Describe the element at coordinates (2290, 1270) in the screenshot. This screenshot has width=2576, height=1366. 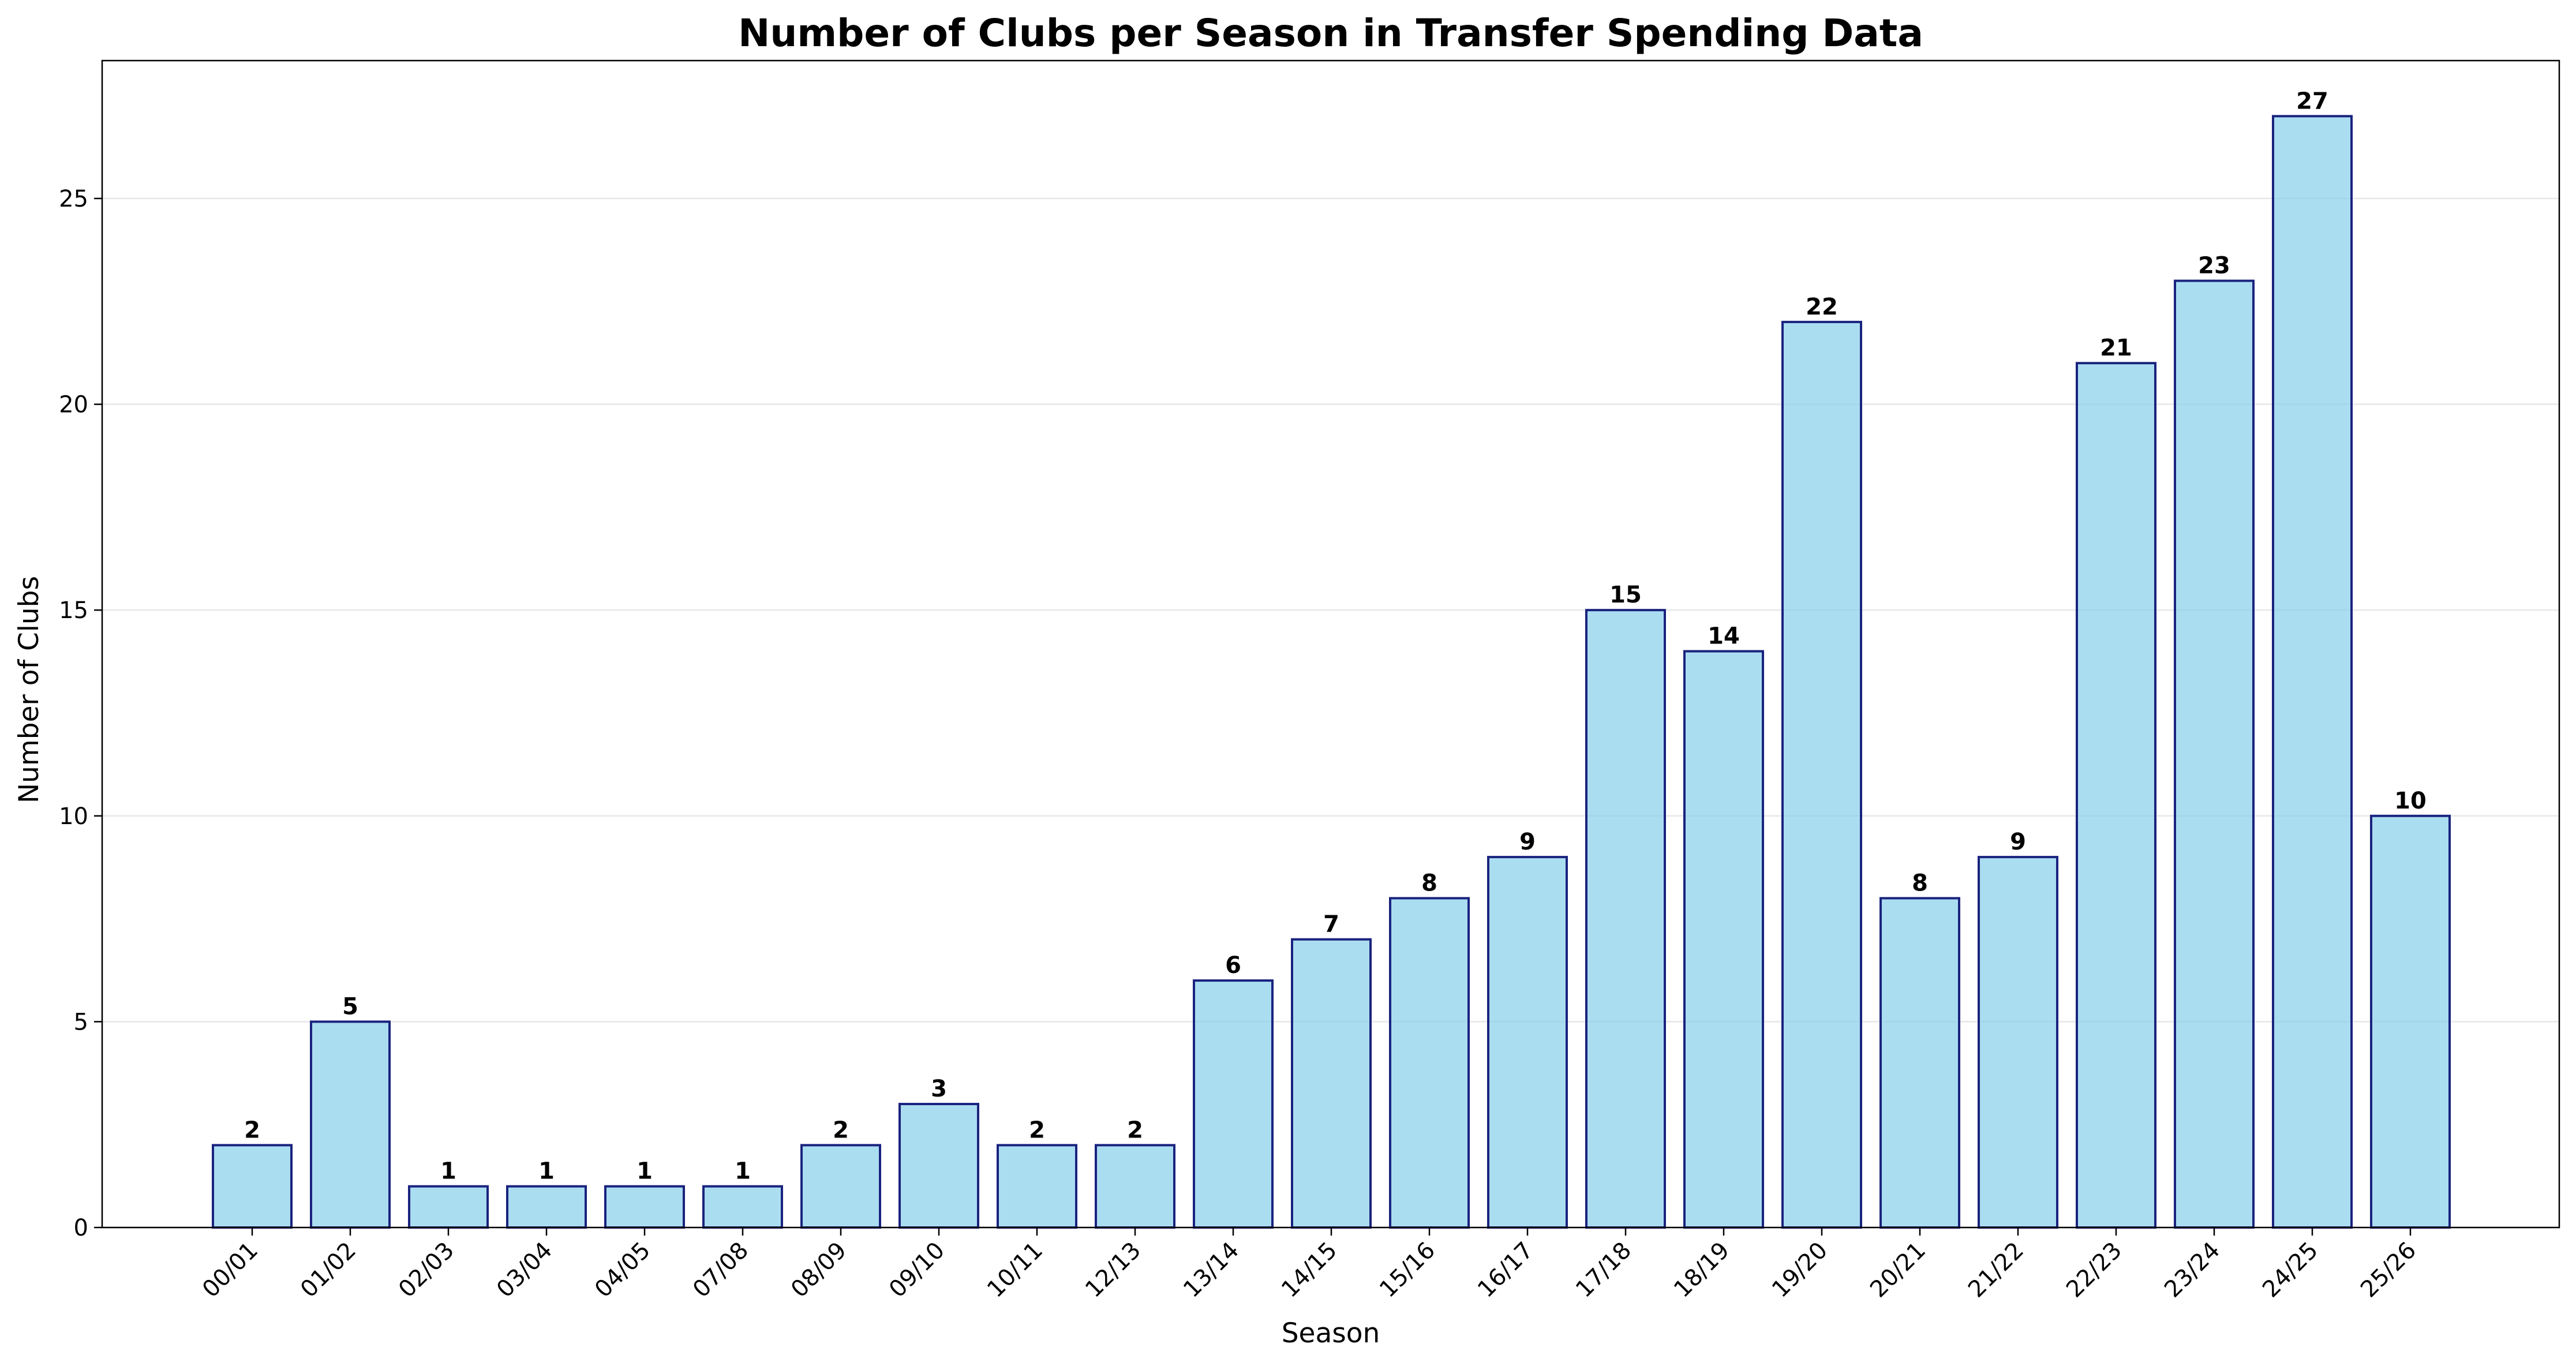
I see `x-tick-label-24-25: 24/25` at that location.